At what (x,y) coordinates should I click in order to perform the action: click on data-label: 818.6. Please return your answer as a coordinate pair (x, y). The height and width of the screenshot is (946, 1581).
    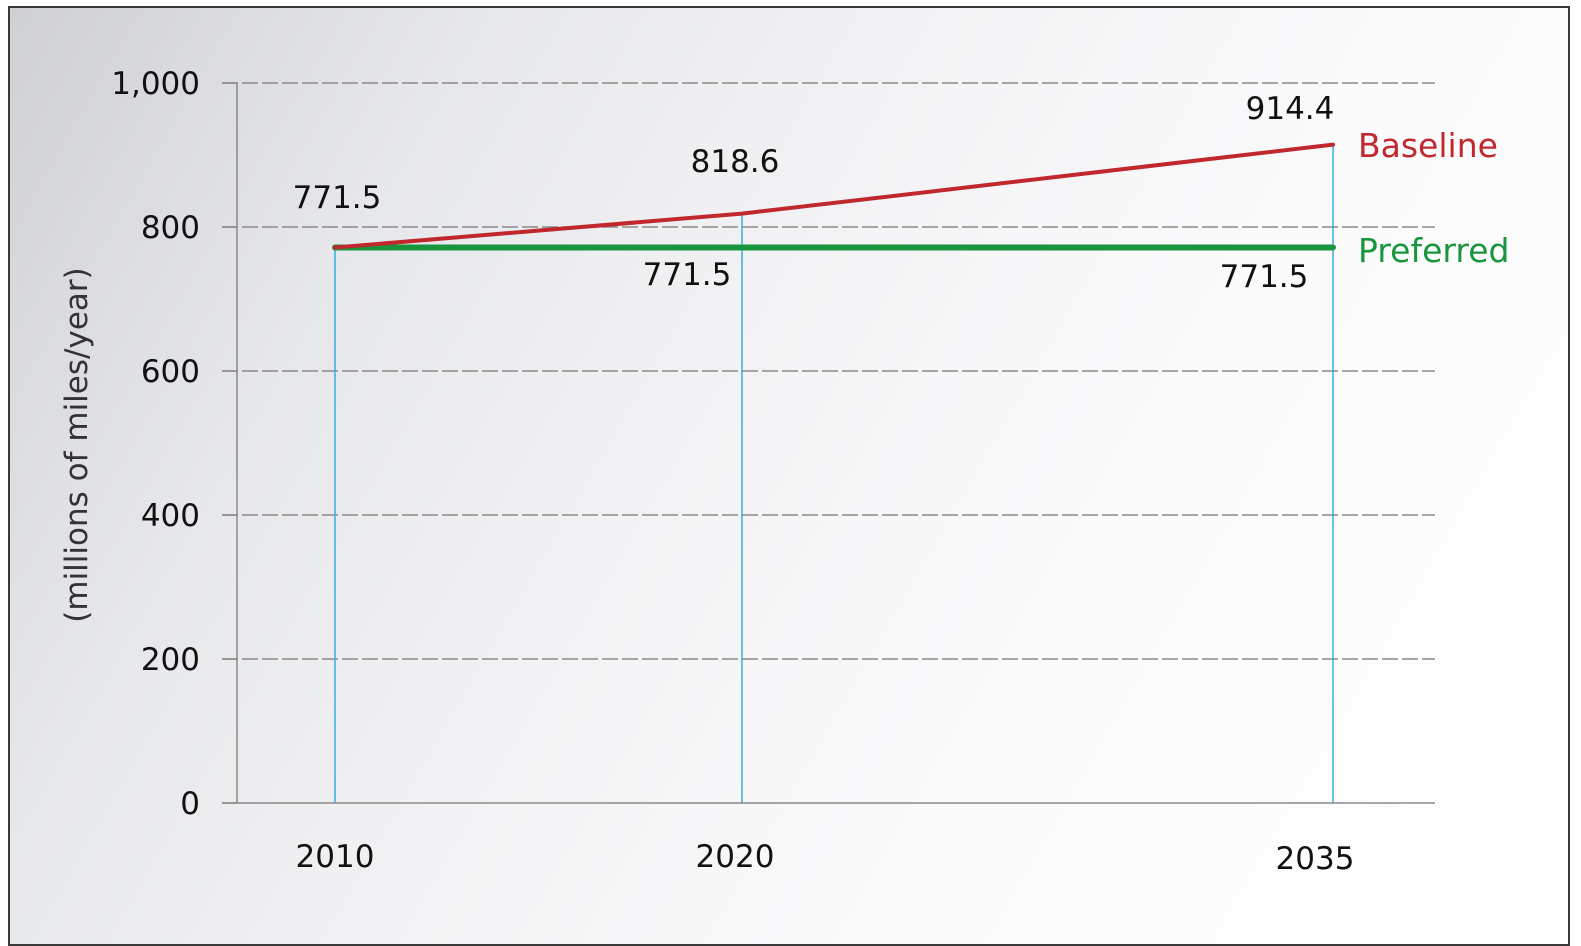
    Looking at the image, I should click on (735, 162).